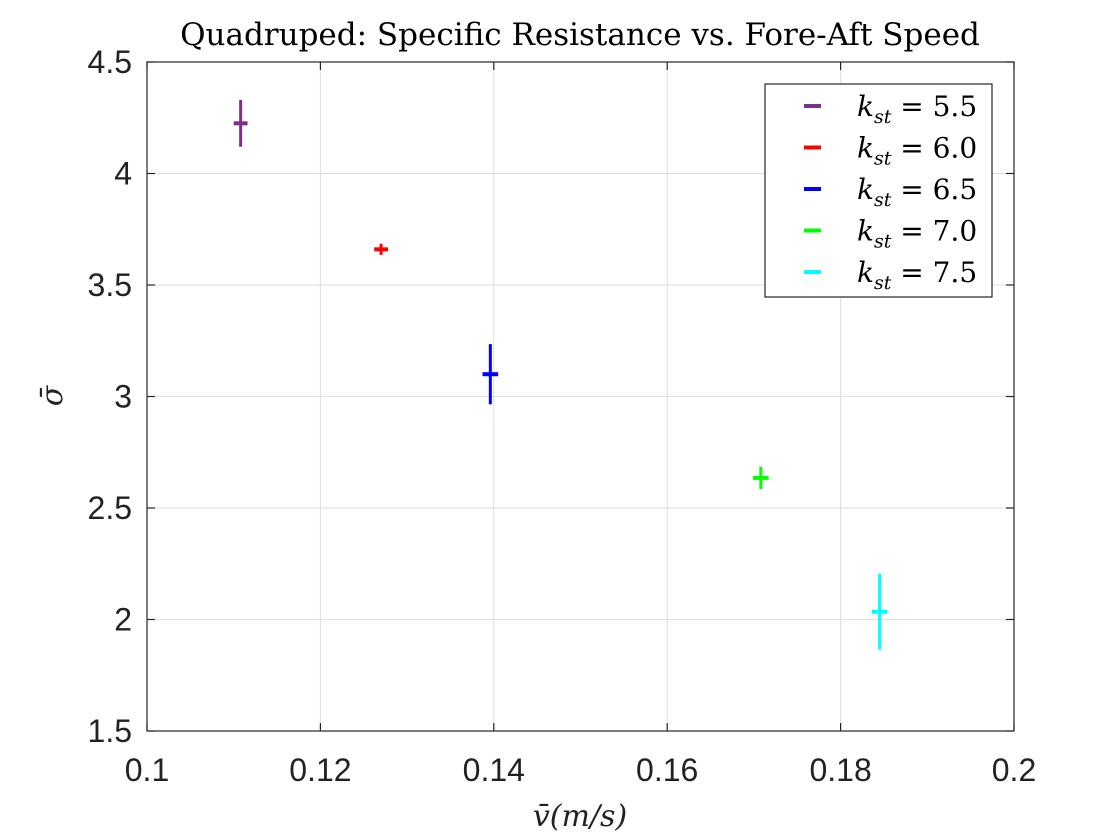 The width and height of the screenshot is (1120, 840). What do you see at coordinates (110, 508) in the screenshot?
I see `y-tick-label: 2.5` at bounding box center [110, 508].